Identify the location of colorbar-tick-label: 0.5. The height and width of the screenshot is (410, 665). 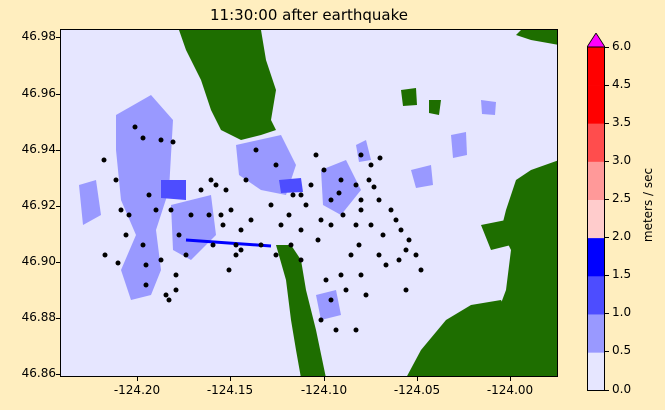
(622, 350).